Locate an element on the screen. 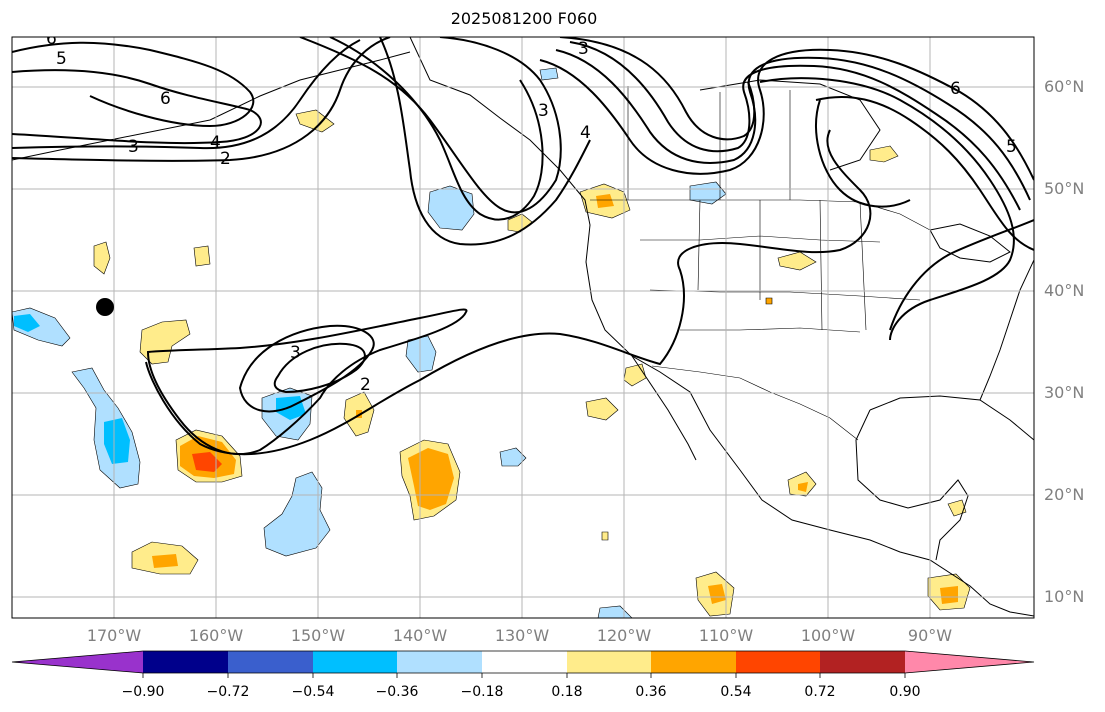 This screenshot has width=1105, height=712. lon-label-110w: 110°W is located at coordinates (726, 635).